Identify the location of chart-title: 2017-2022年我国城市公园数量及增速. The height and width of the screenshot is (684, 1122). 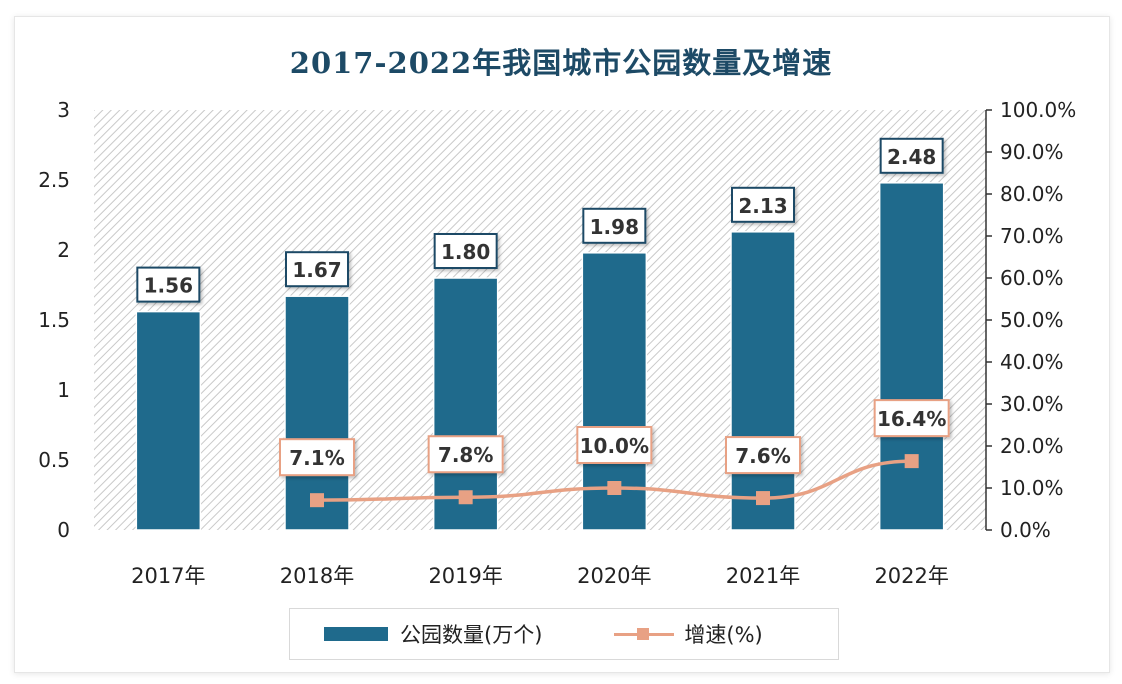
(561, 63).